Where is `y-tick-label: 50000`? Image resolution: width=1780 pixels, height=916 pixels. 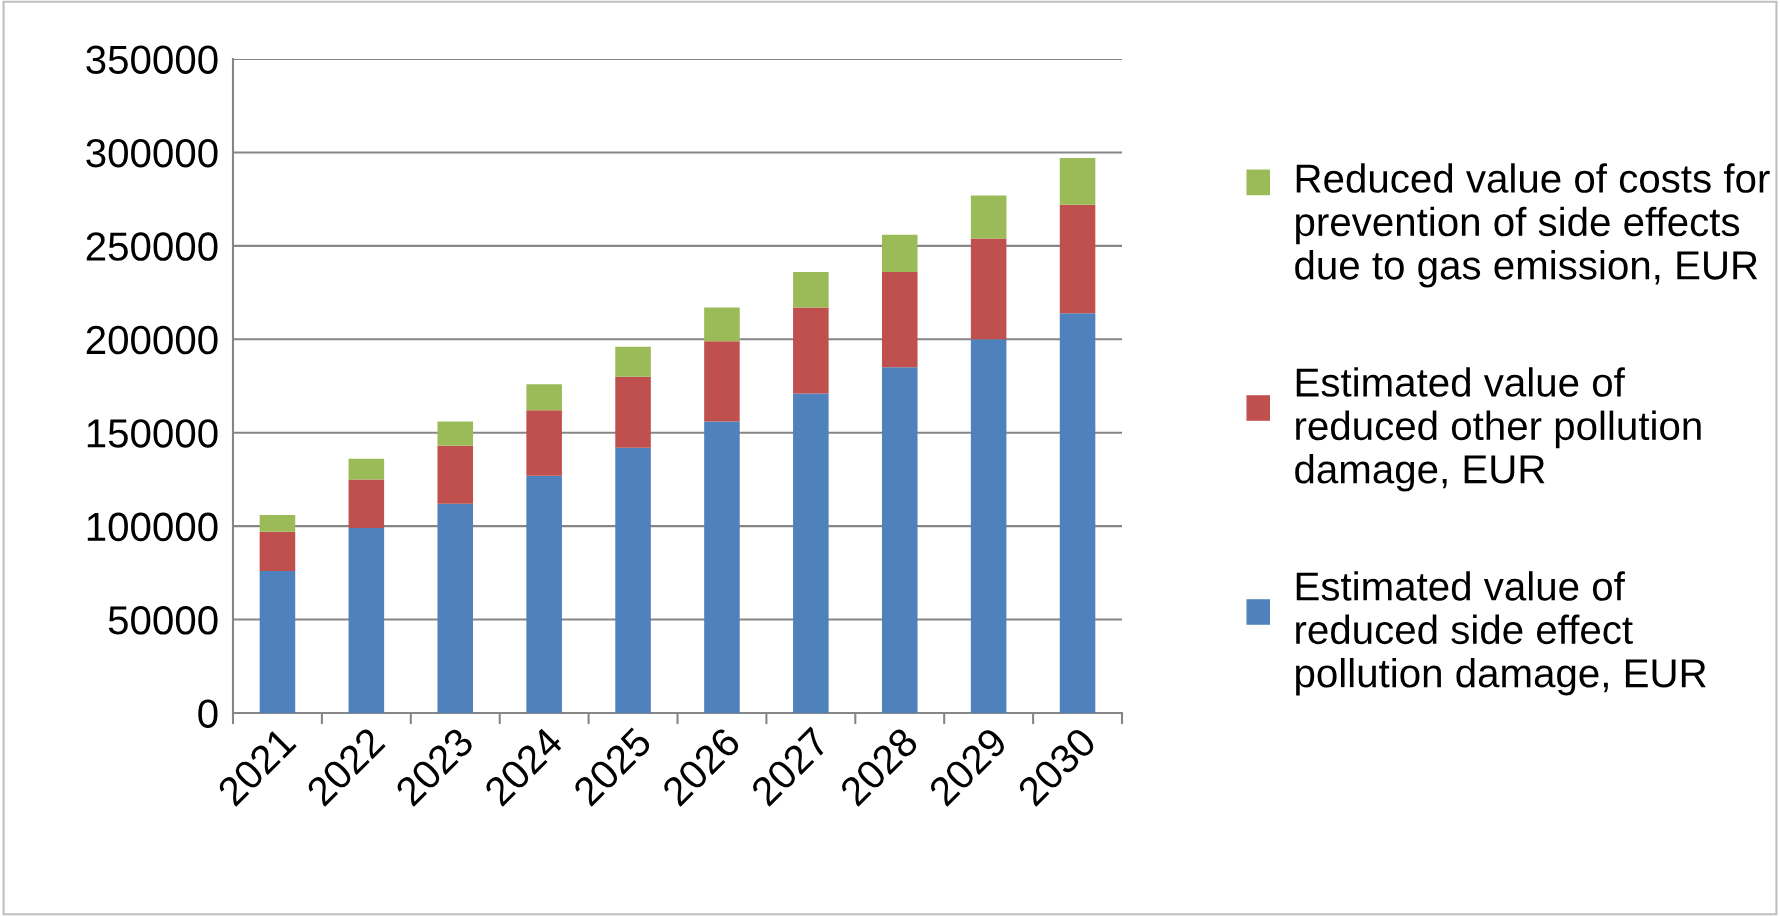
y-tick-label: 50000 is located at coordinates (163, 620).